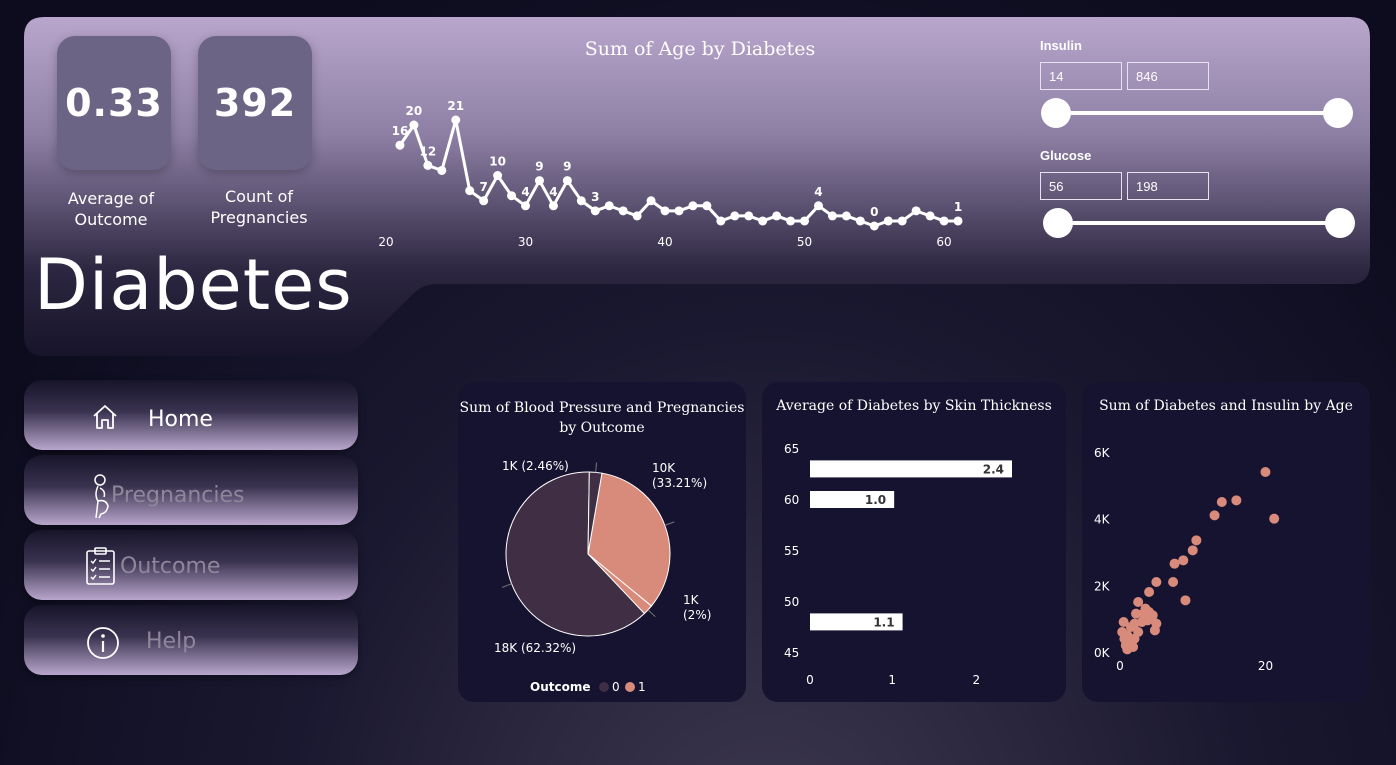 The width and height of the screenshot is (1396, 765). I want to click on legend-label: 1, so click(642, 687).